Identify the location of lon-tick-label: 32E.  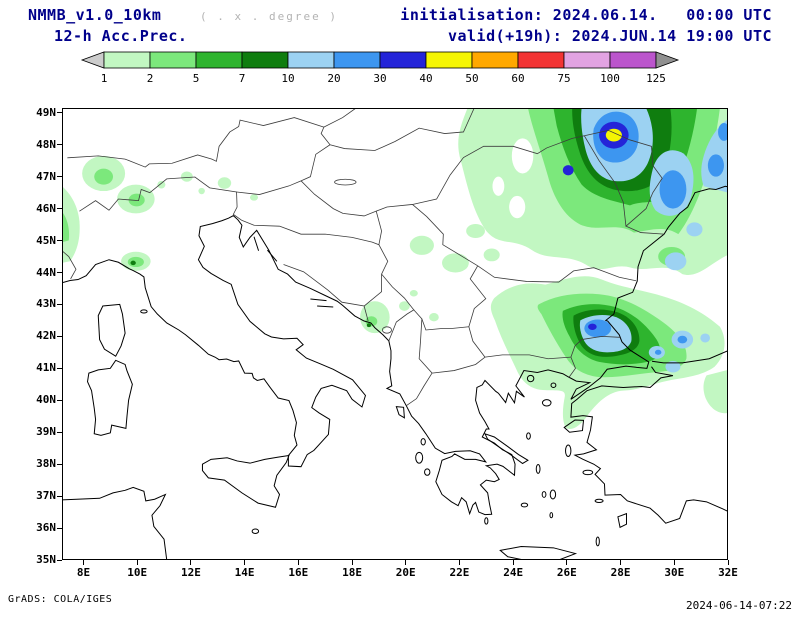
(728, 572).